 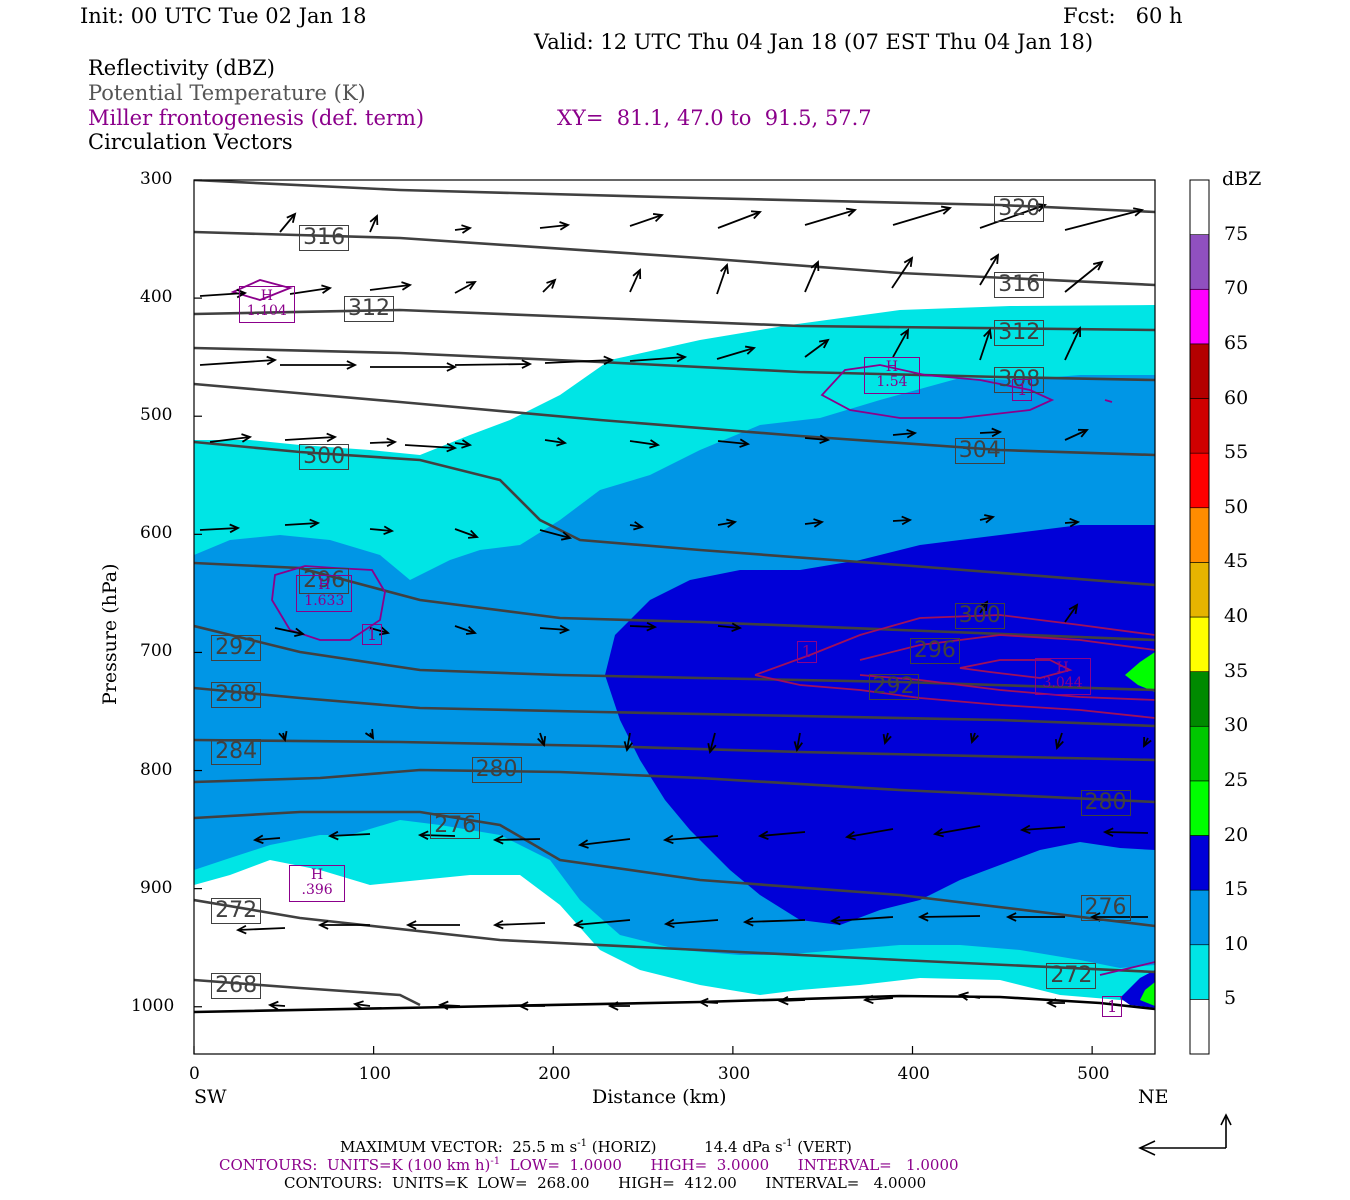 I want to click on unit-exponent-3: -1, so click(x=495, y=1161).